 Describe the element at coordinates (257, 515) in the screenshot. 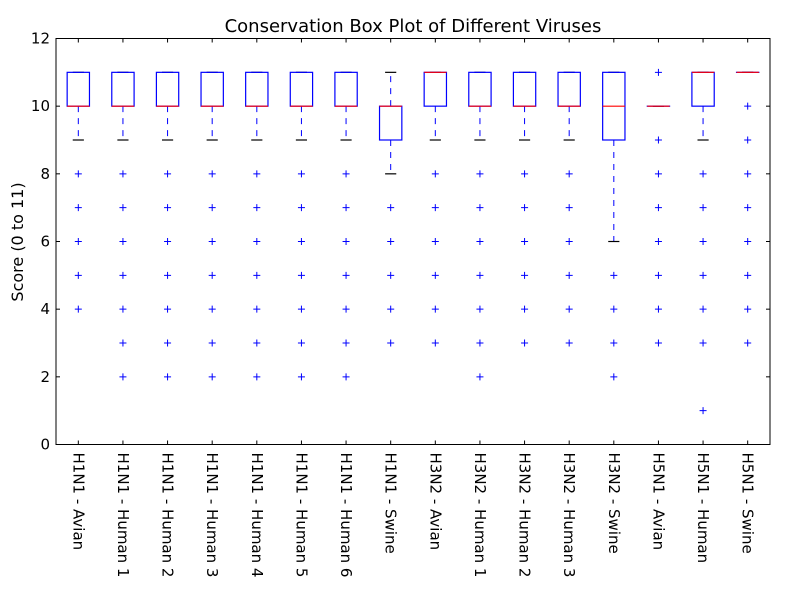

I see `x-tick-label: H1N1 - Human 4` at that location.